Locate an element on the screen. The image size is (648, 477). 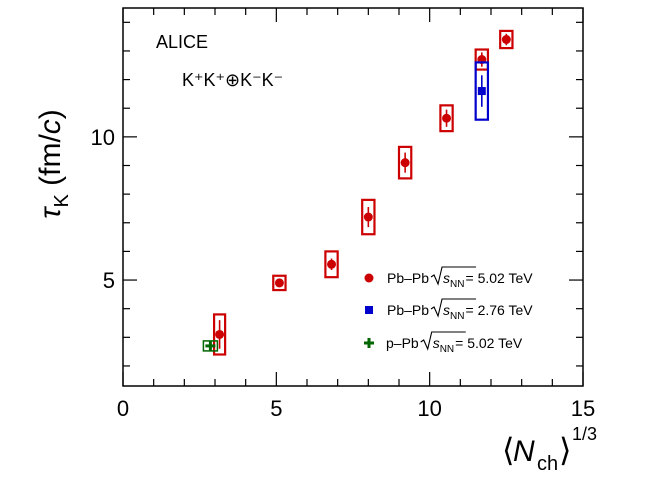
y-axis-title: τK (fm/c) is located at coordinates (53, 164).